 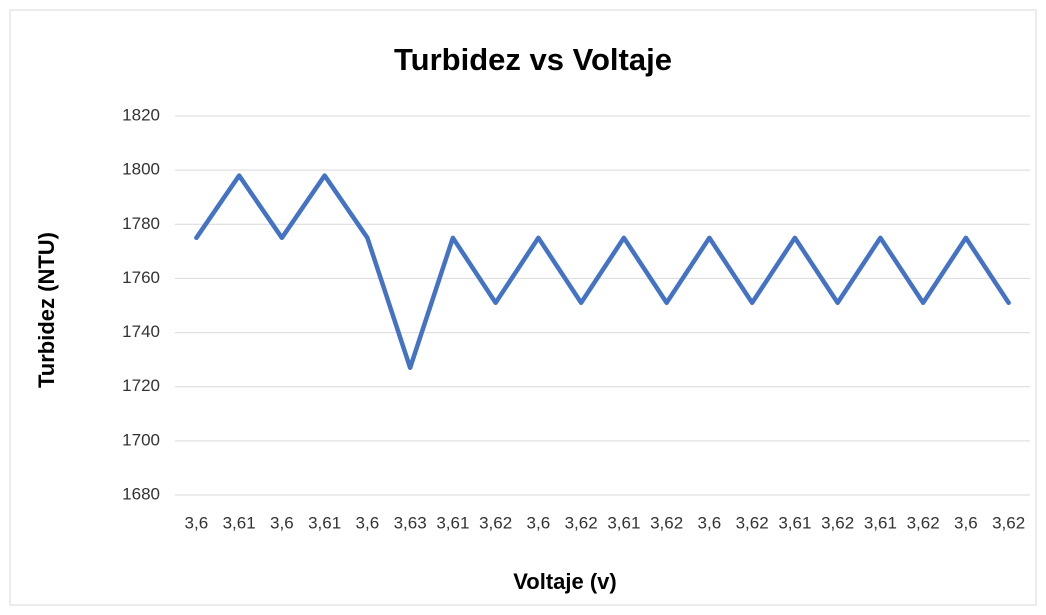 What do you see at coordinates (565, 581) in the screenshot?
I see `x-axis-label: Voltaje (v)` at bounding box center [565, 581].